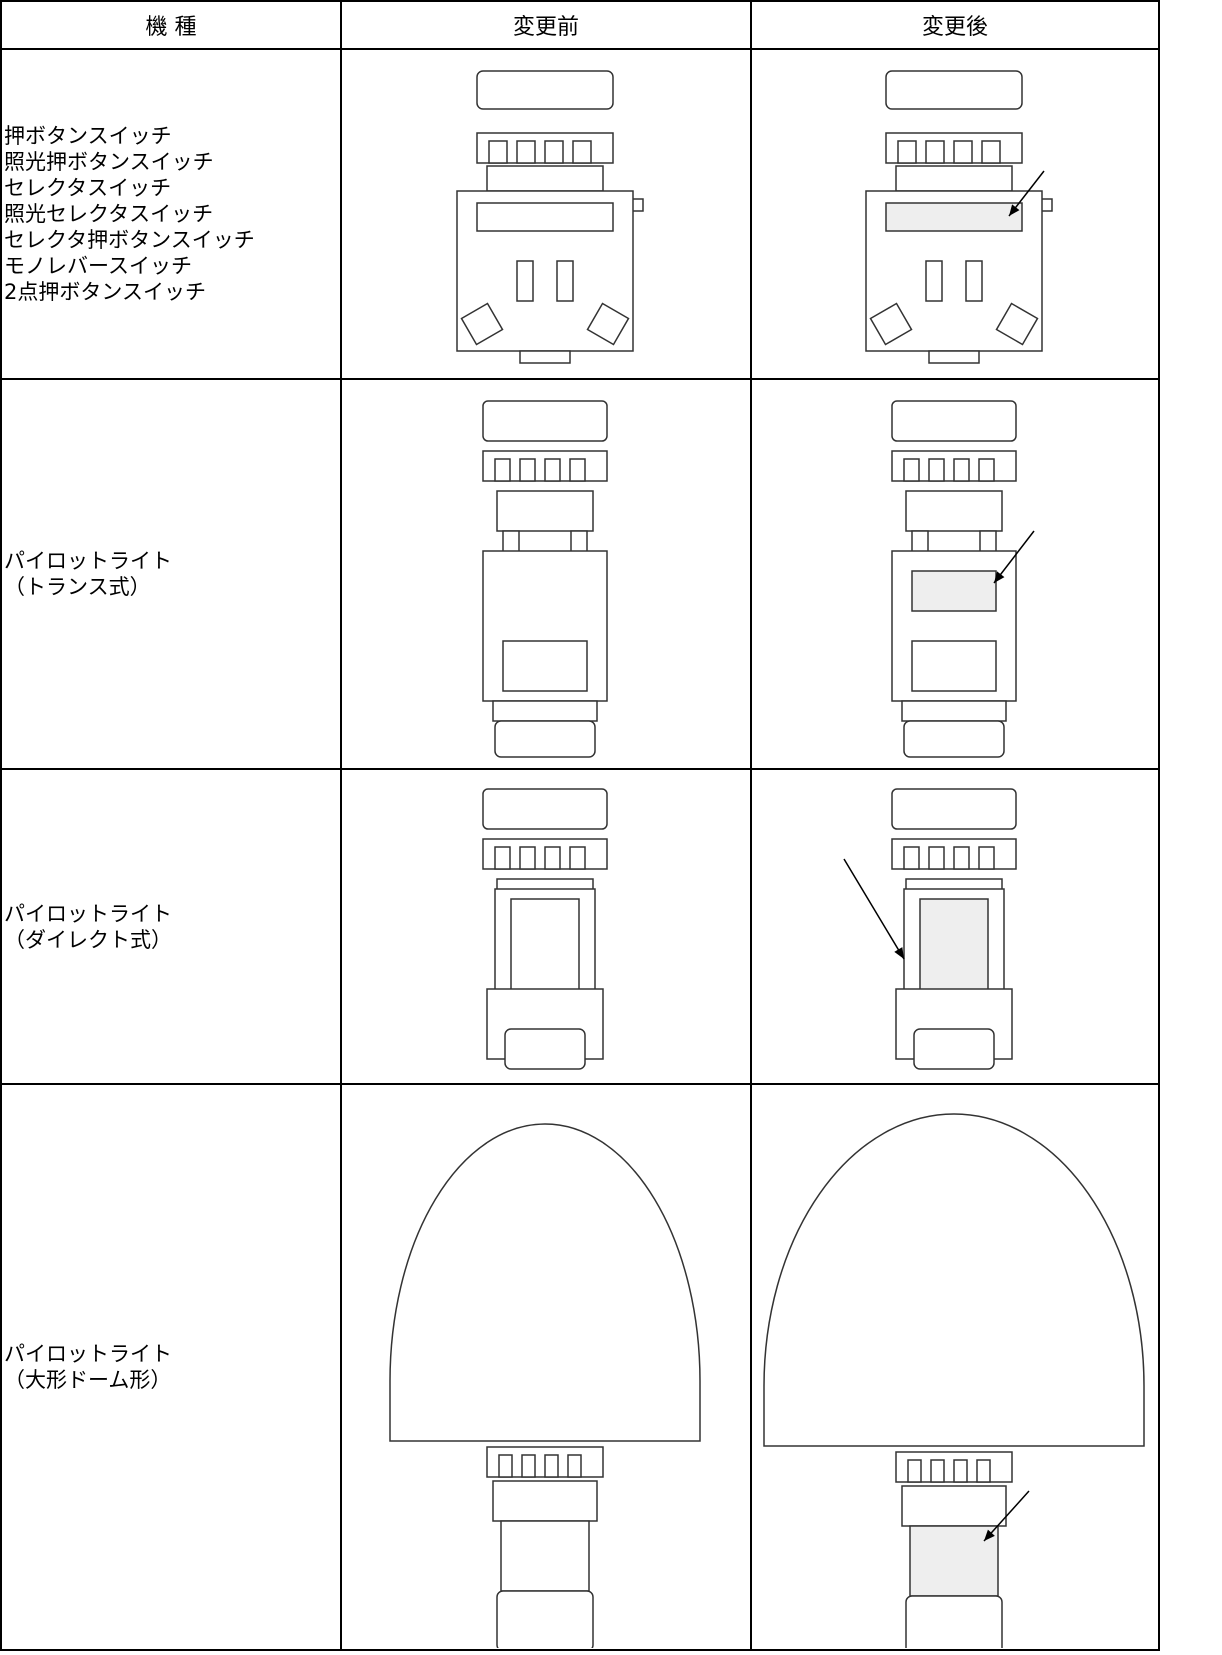 This screenshot has height=1655, width=1222. I want to click on model-cell: パイロットライト （大形ドーム形）, so click(171, 1367).